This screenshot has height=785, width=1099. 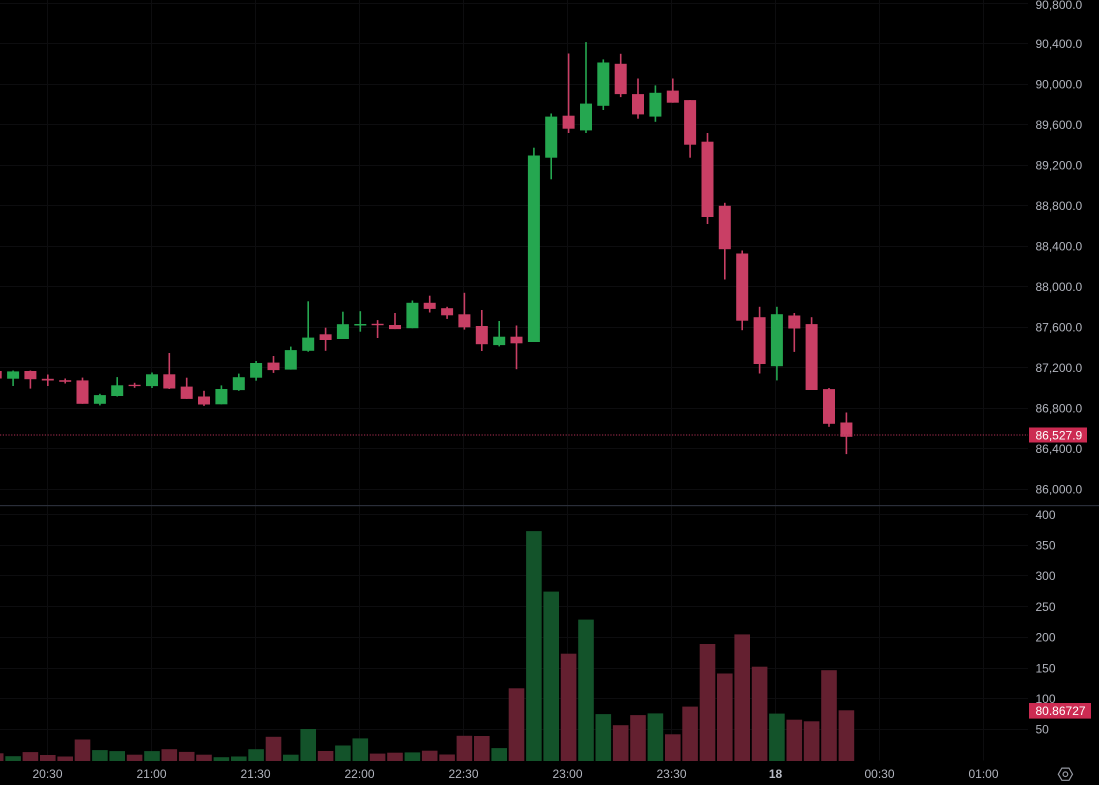 I want to click on svg-text: 21:00, so click(x=151, y=774).